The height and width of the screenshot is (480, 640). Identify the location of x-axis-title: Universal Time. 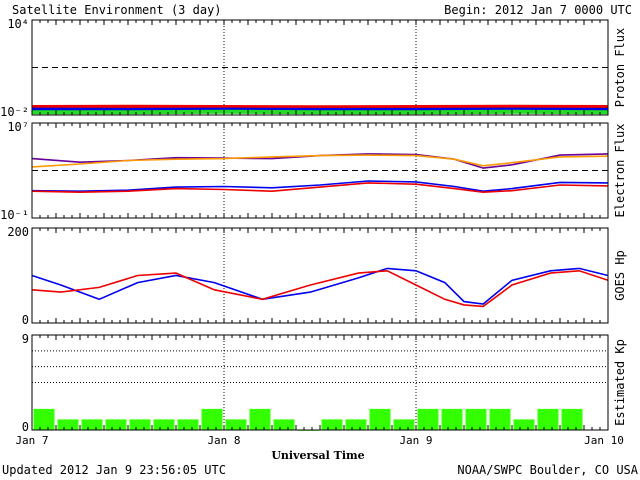
(317, 455).